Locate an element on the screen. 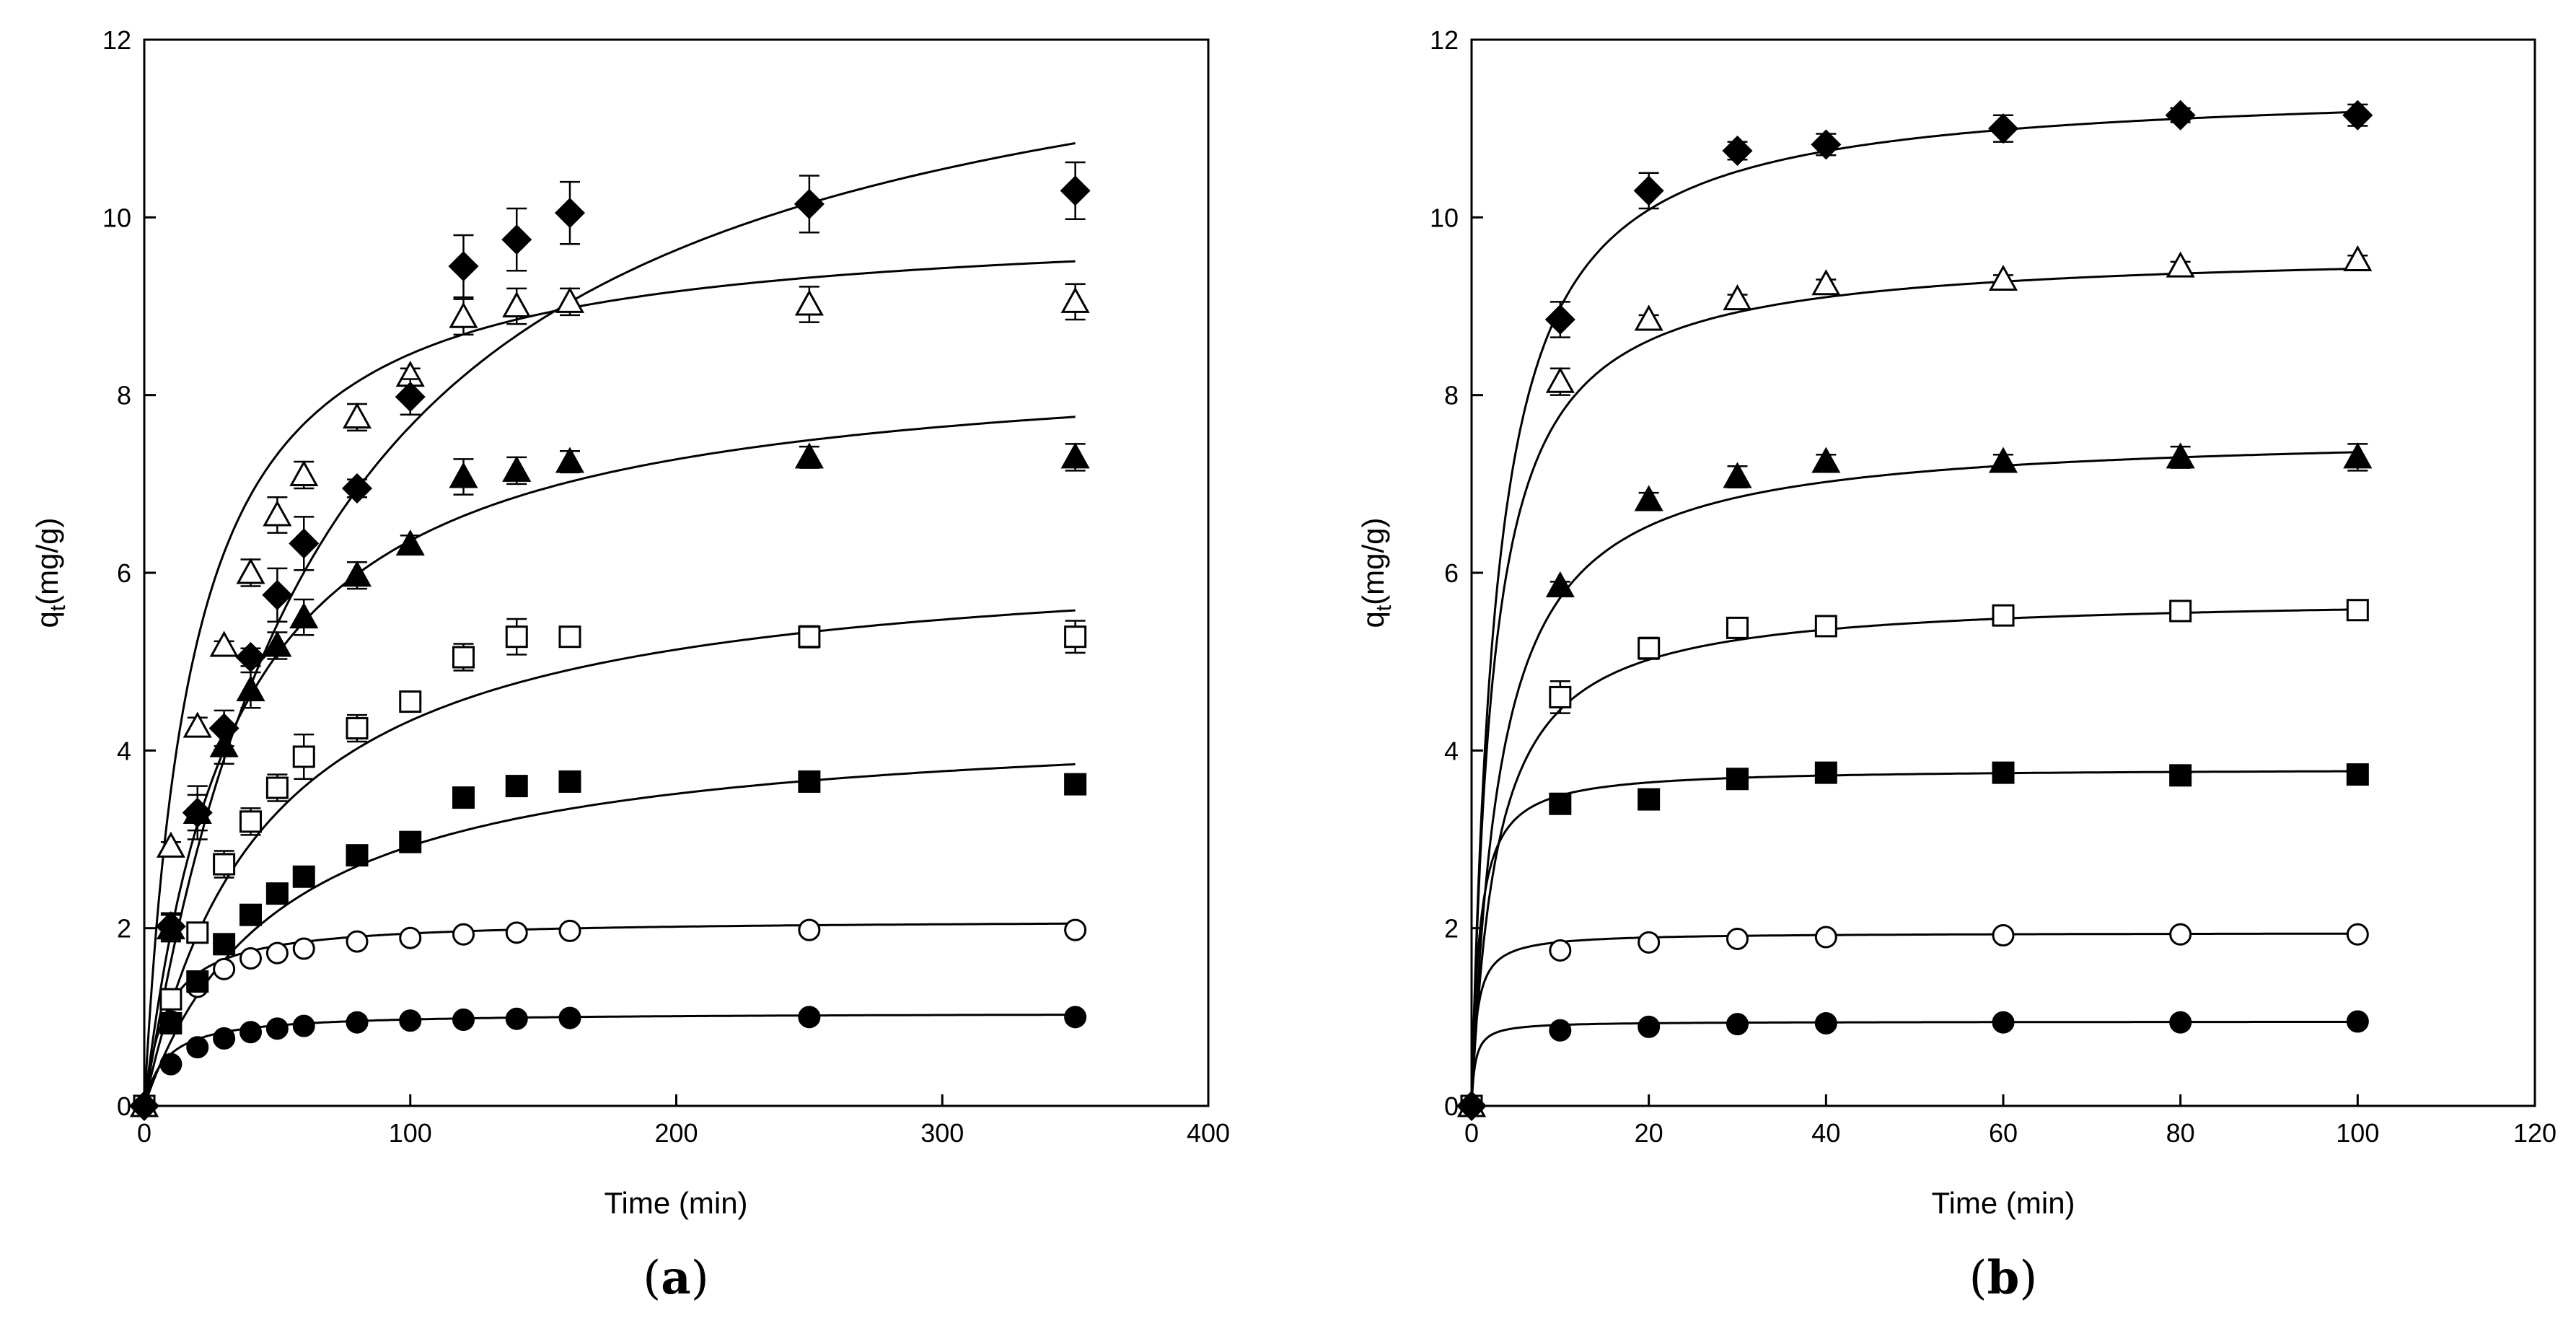  y-axis-label-b: qt(mg/g) is located at coordinates (1376, 572).